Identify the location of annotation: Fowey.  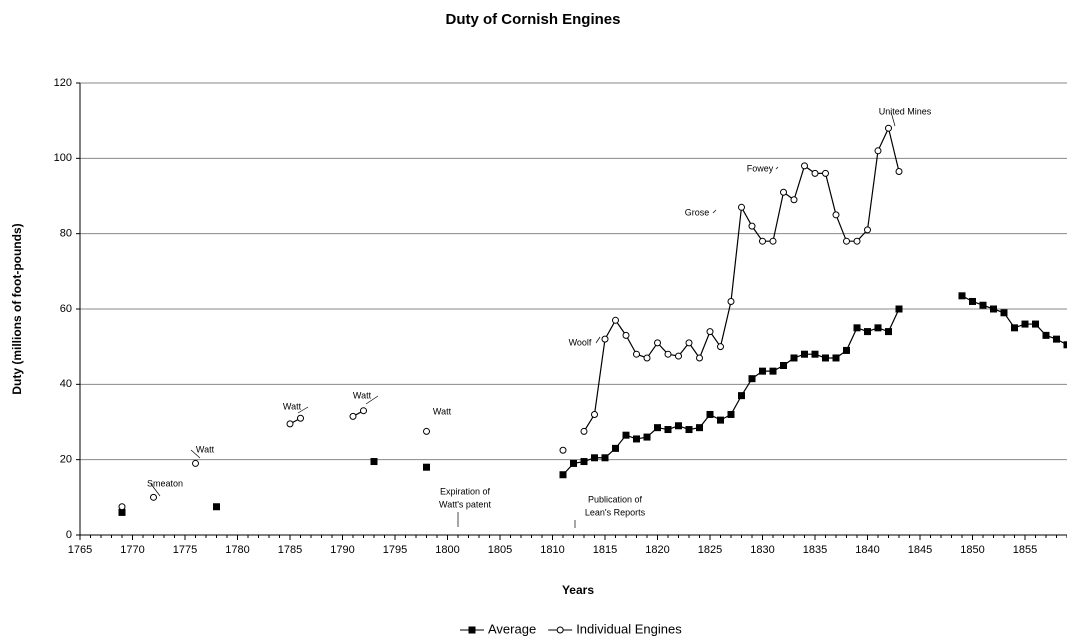
(760, 168).